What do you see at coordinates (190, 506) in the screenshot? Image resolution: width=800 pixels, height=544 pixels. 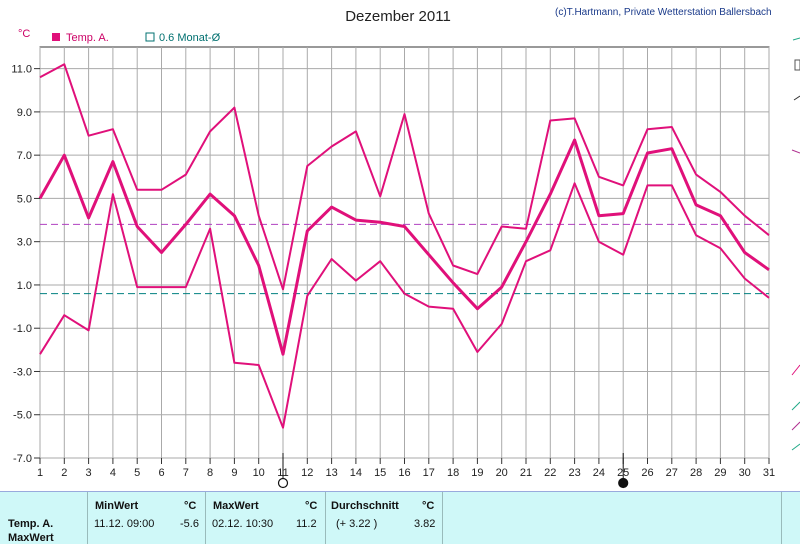 I see `min-unit: °C` at bounding box center [190, 506].